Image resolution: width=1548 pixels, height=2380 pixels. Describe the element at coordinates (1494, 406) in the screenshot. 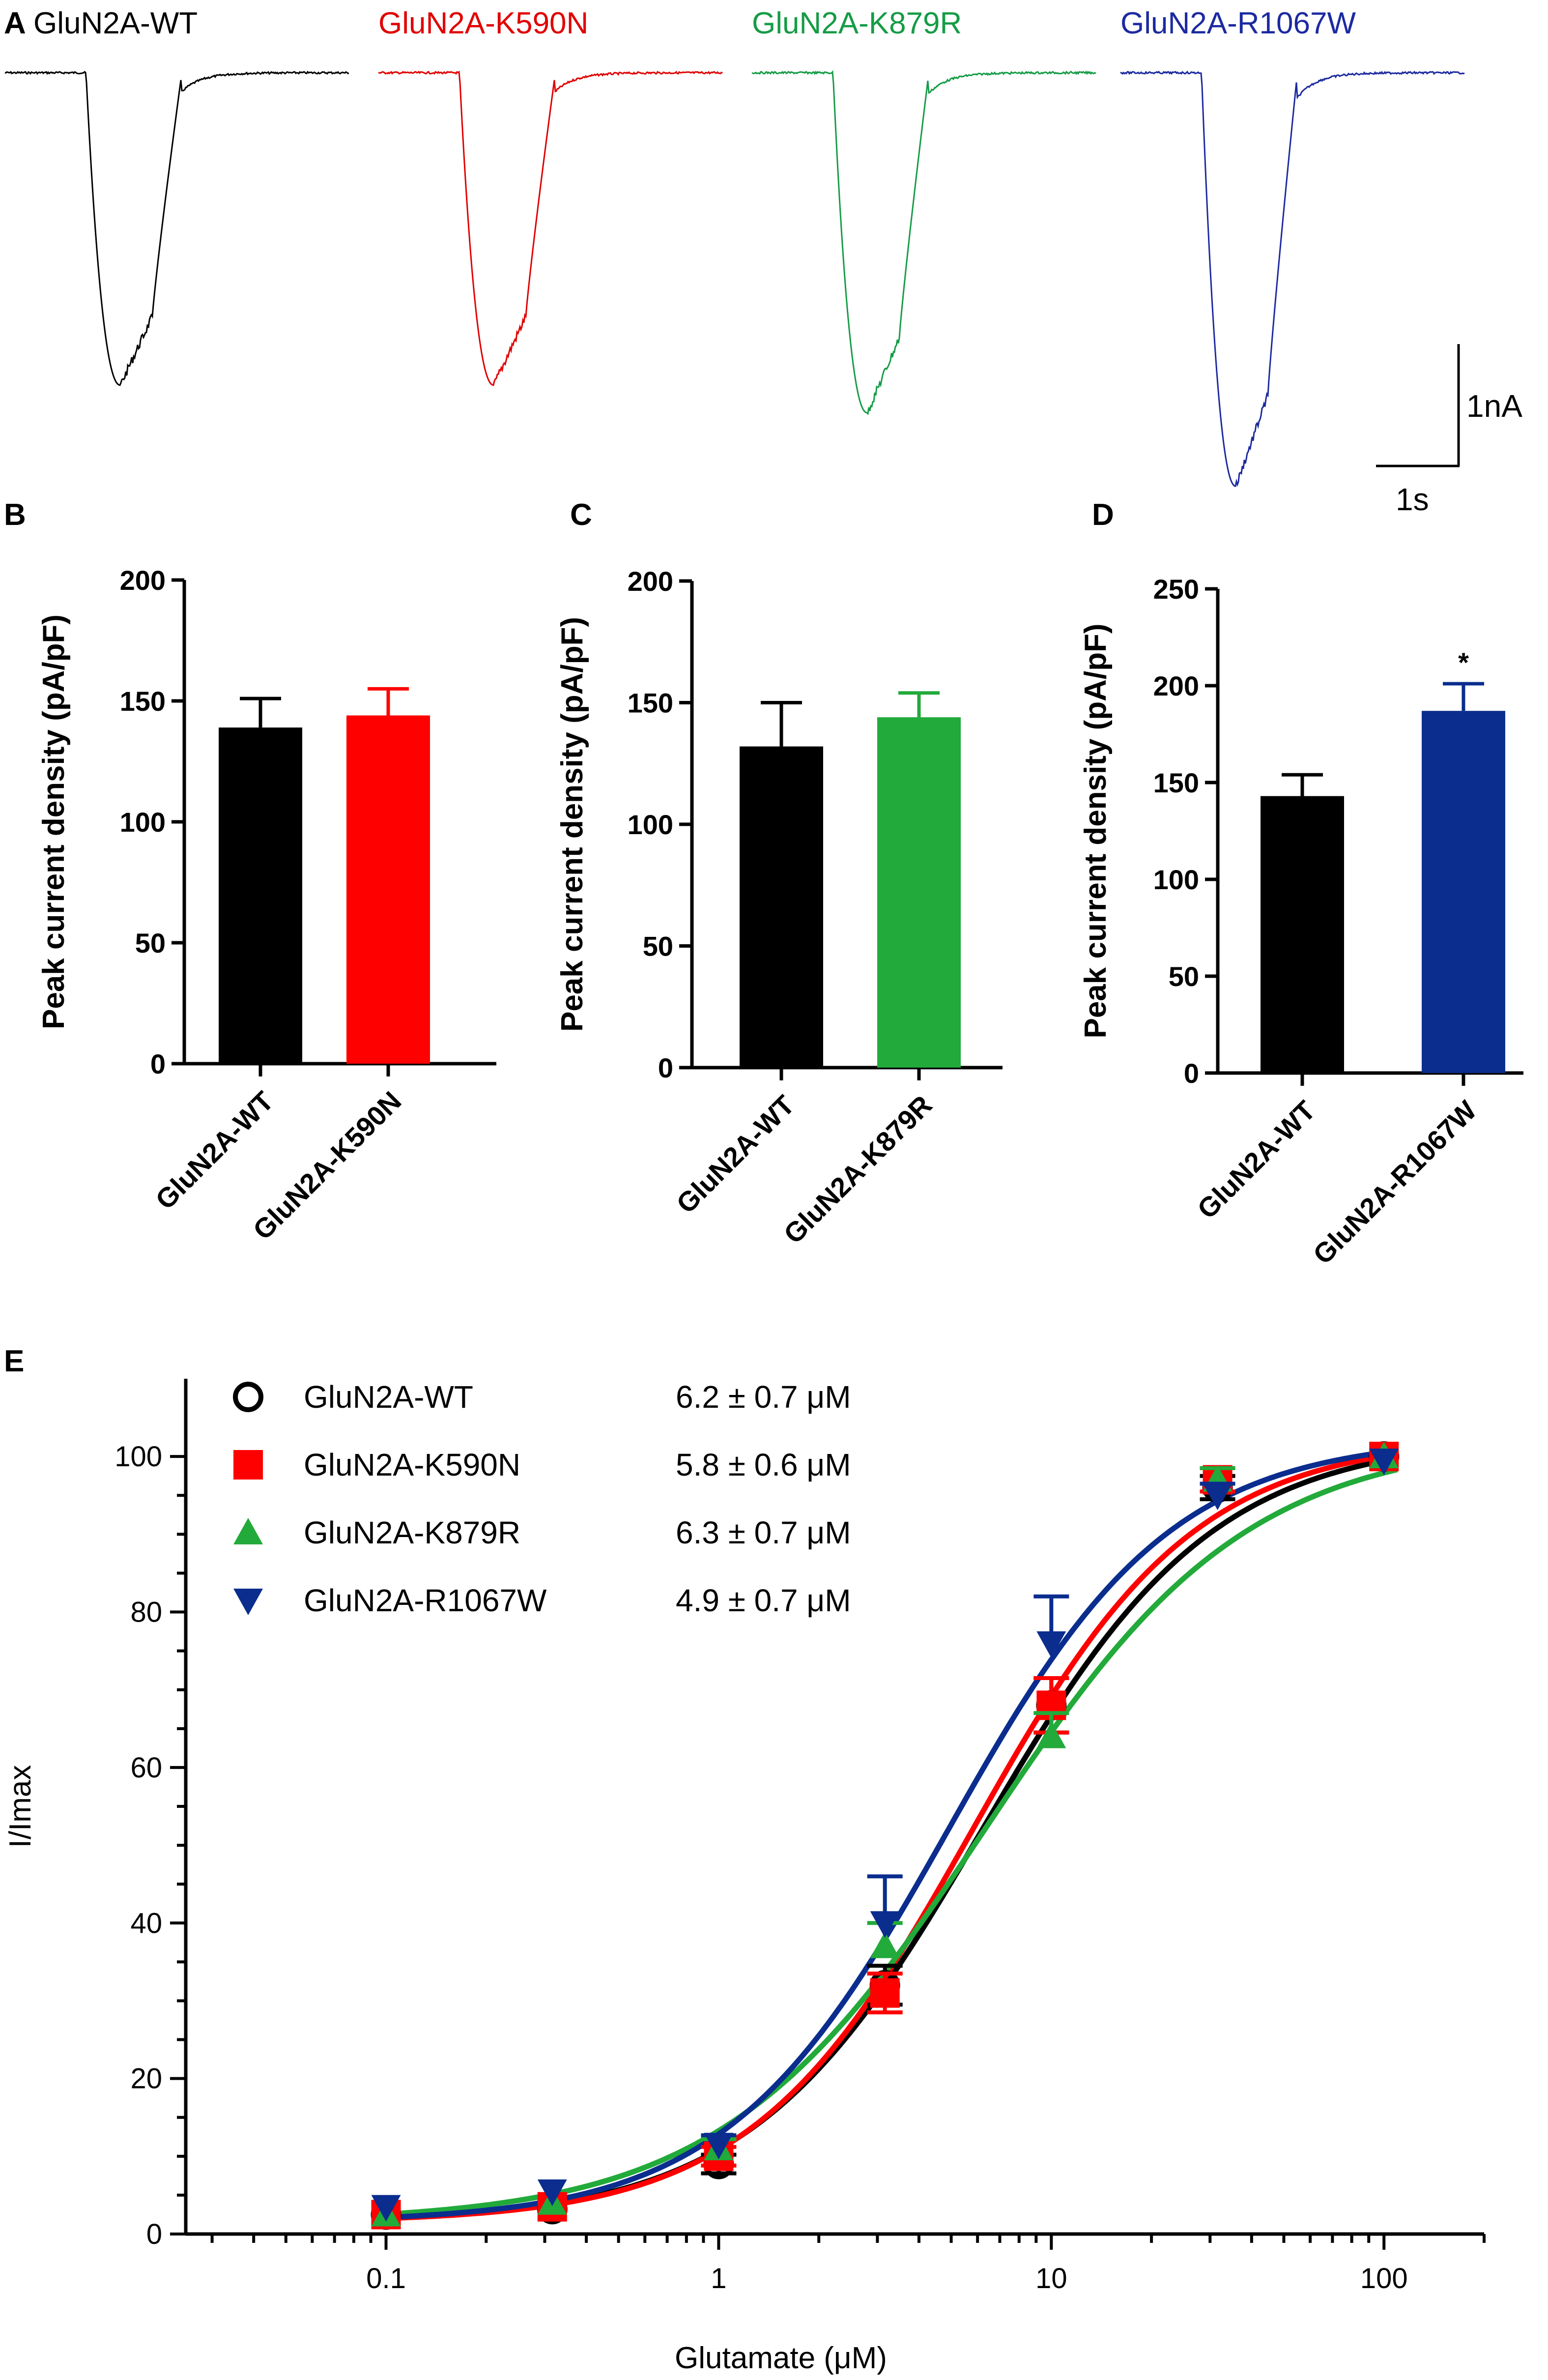

I see `scale-bar-current-label: 1nA` at that location.